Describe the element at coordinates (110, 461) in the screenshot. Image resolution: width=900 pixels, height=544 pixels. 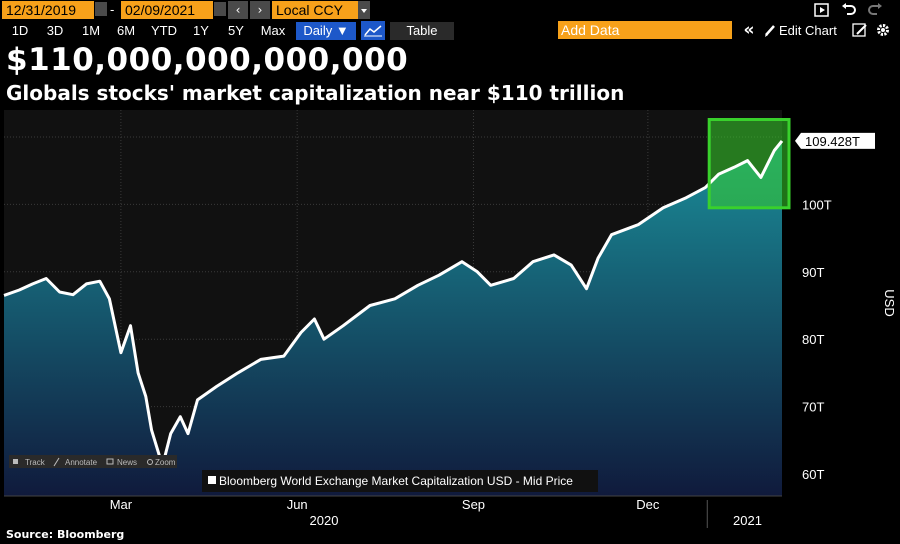
I see `news-icon` at that location.